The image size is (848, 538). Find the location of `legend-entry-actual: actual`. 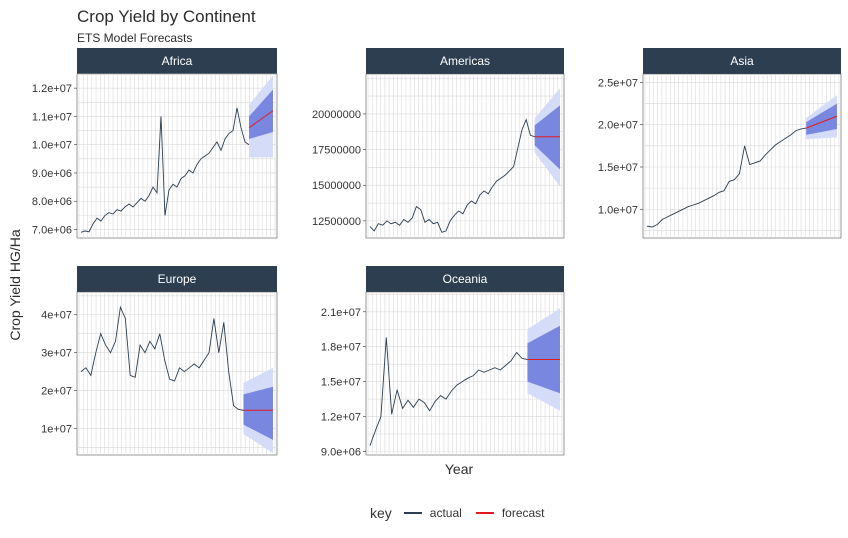

legend-entry-actual: actual is located at coordinates (432, 513).